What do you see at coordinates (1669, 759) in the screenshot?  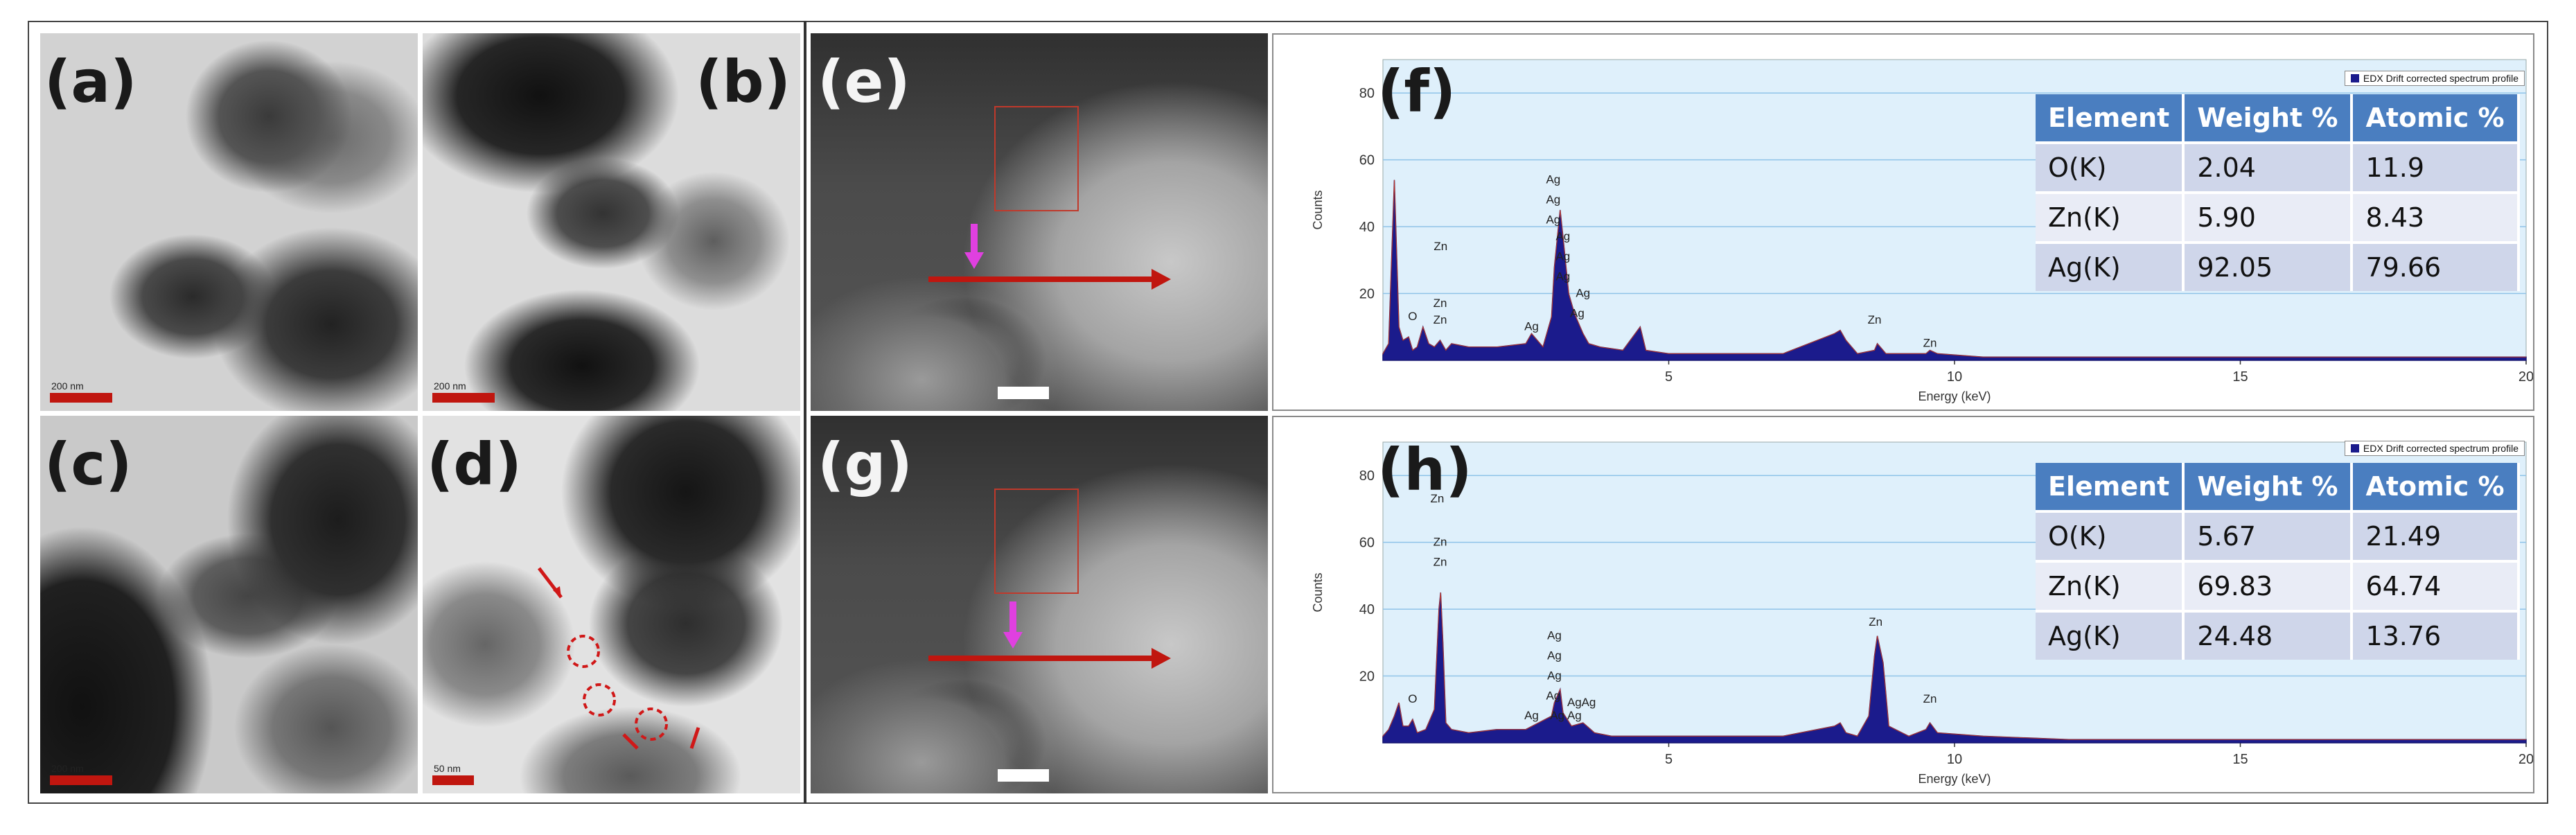 I see `x-tick-label: 5` at bounding box center [1669, 759].